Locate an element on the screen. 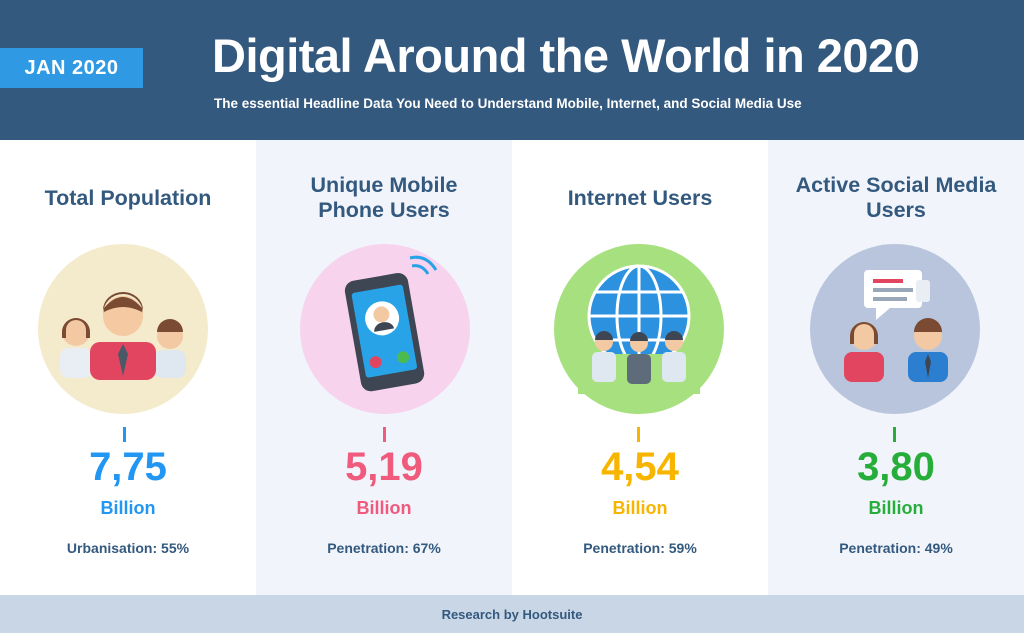 Image resolution: width=1024 pixels, height=633 pixels. stat-note: Penetration: 49% is located at coordinates (896, 548).